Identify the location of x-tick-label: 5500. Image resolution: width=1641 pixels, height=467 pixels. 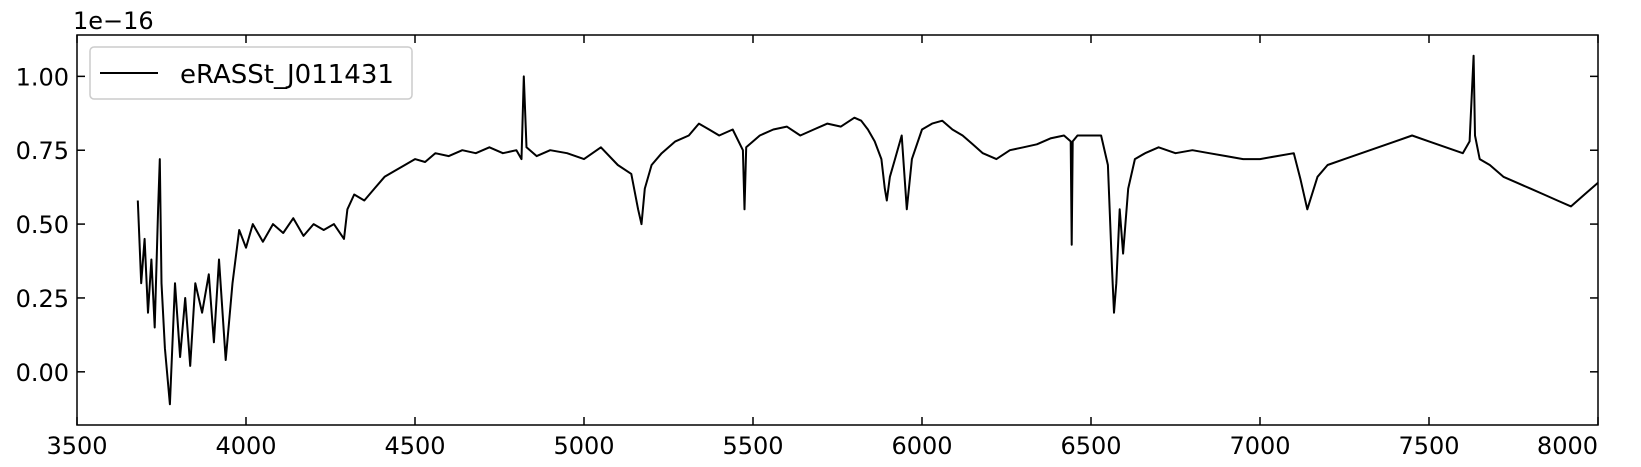
(752, 446).